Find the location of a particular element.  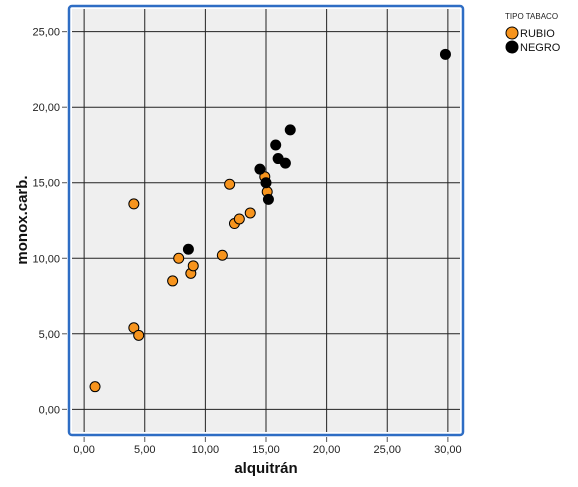

y-tick-label: 10,00 is located at coordinates (46, 259).